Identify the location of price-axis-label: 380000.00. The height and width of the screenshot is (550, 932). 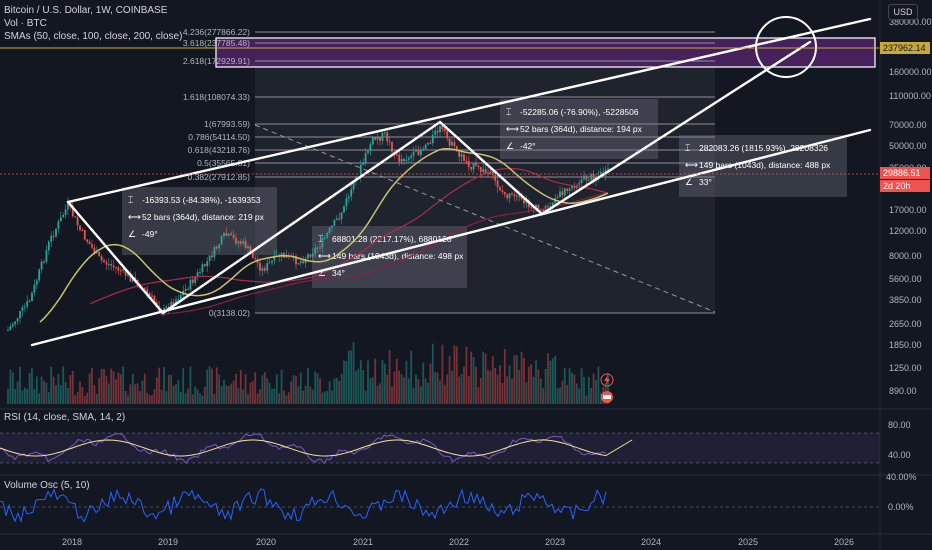
(910, 22).